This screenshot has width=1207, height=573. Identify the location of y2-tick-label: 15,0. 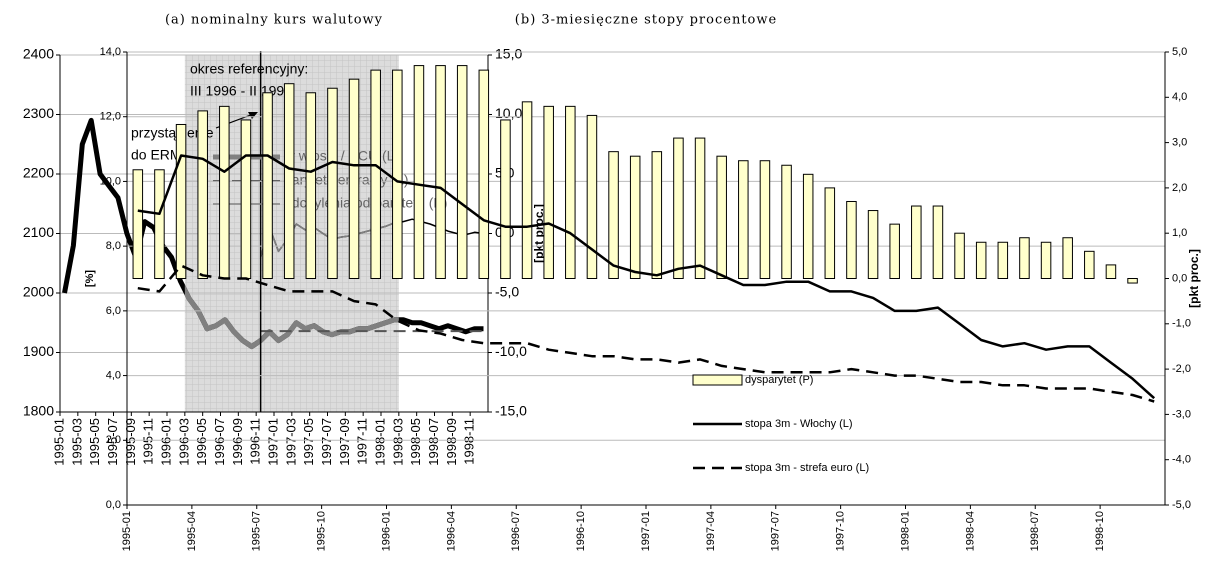
(508, 54).